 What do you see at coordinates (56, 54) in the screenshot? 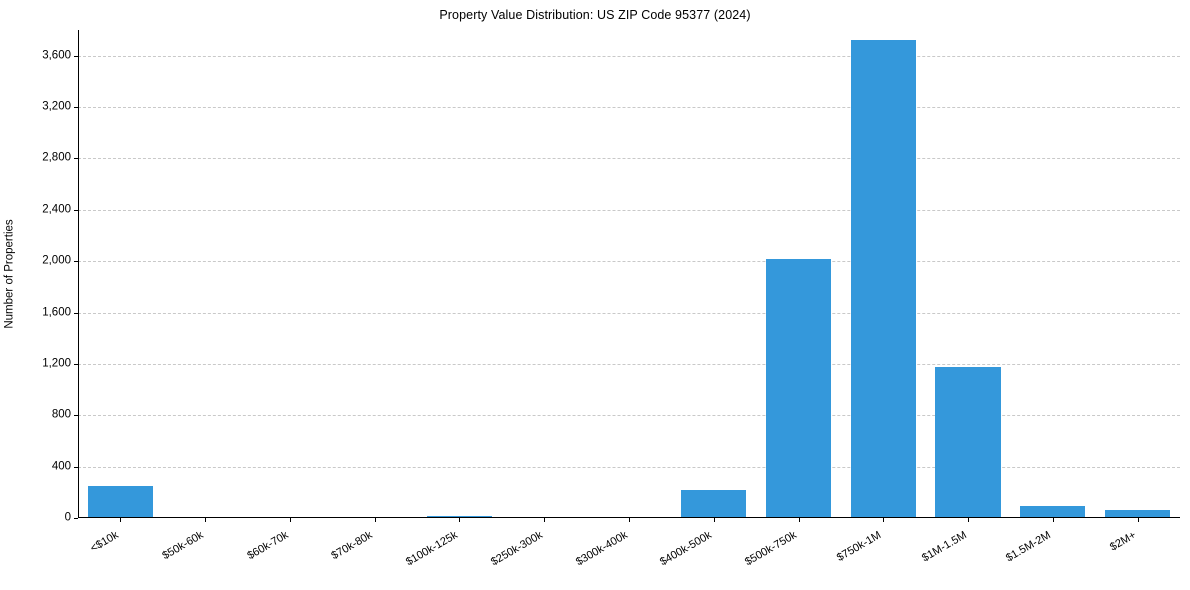
I see `y-tick-label: 3,600` at bounding box center [56, 54].